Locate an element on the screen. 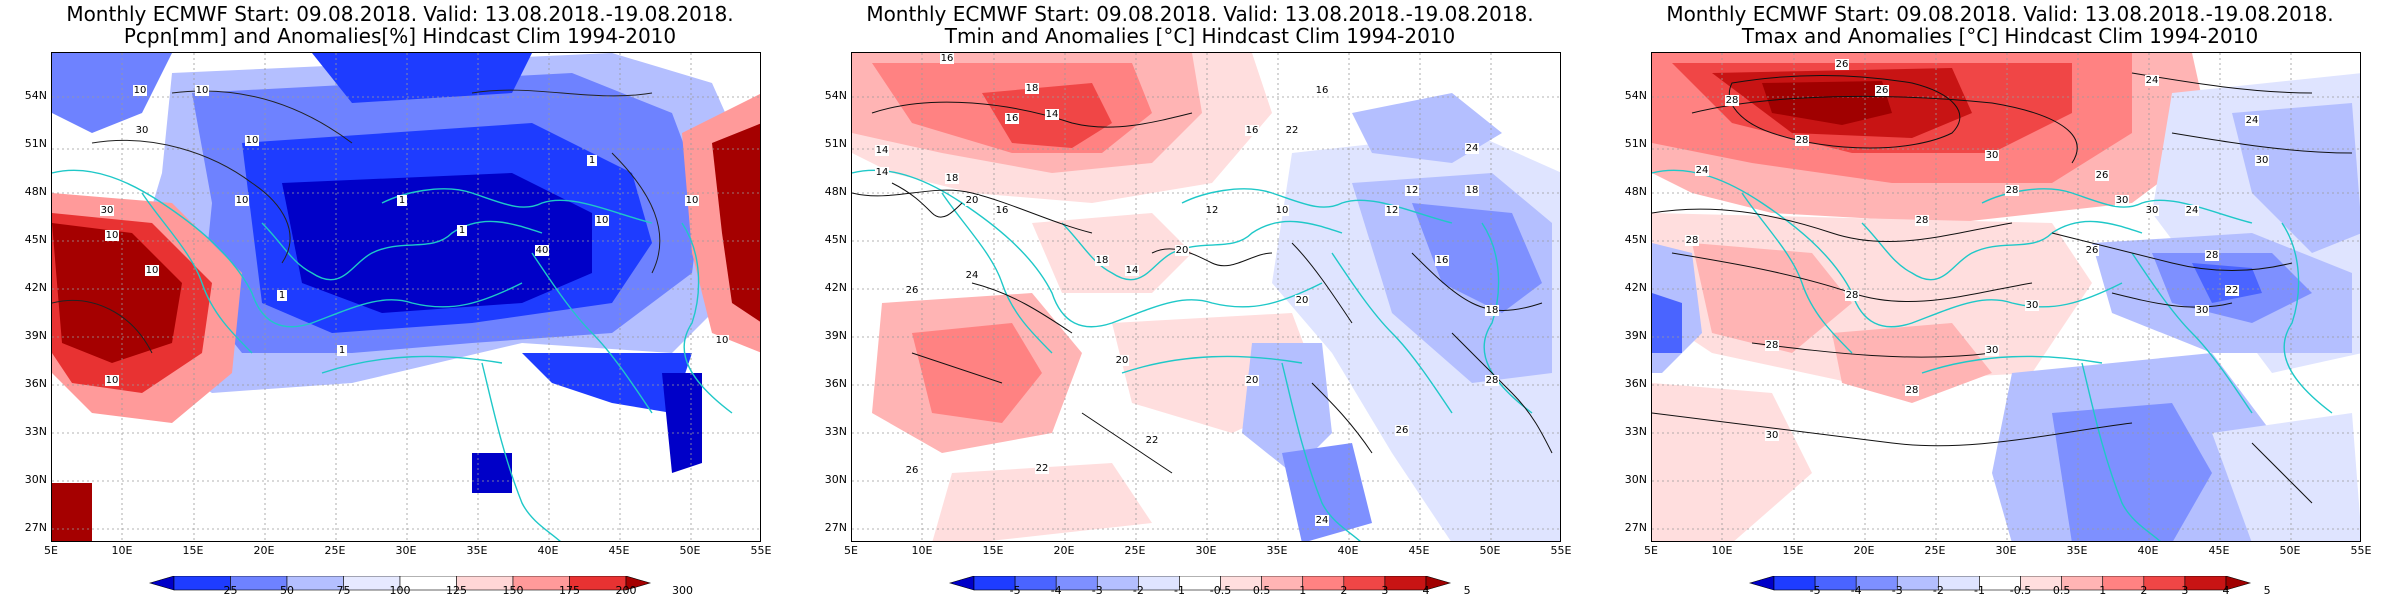 The image size is (2400, 600). lon-tick-label: 45E is located at coordinates (2219, 550).